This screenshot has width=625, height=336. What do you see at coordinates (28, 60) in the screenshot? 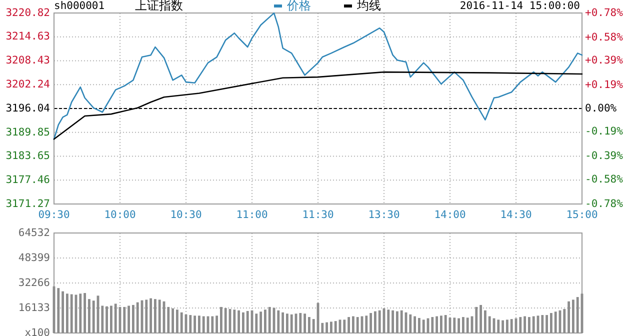
I see `y-tick-label: 3208.43` at bounding box center [28, 60].